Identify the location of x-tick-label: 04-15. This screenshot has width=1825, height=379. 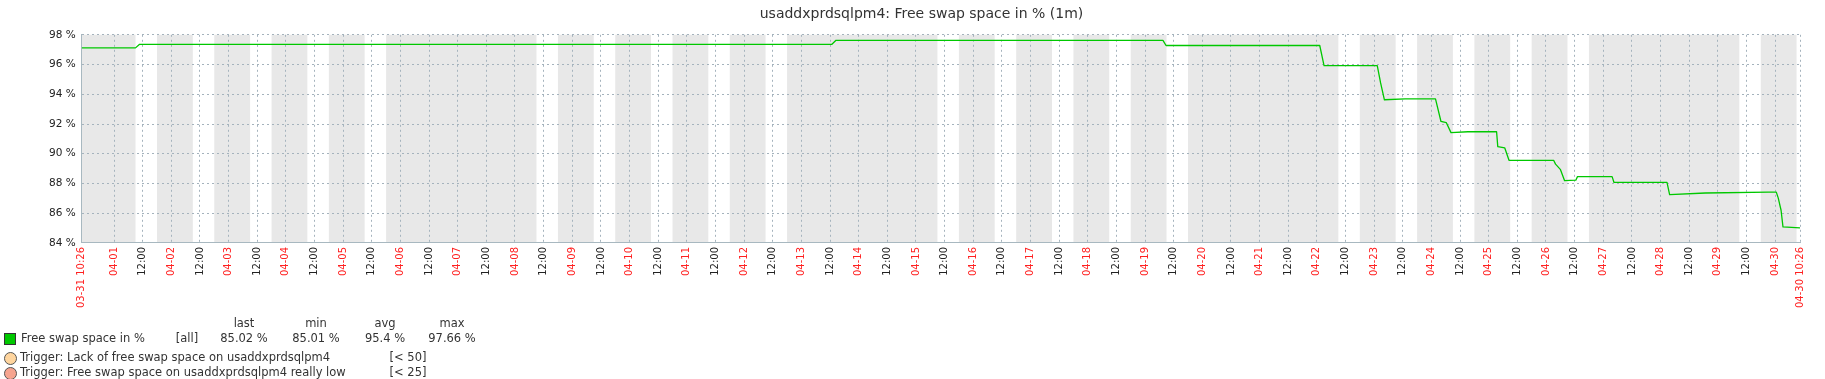
(915, 261).